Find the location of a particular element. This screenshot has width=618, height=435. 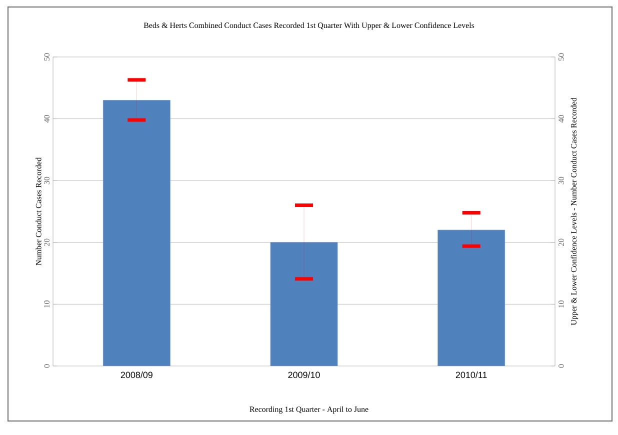

x-tick-label: 2009/10 is located at coordinates (304, 375).